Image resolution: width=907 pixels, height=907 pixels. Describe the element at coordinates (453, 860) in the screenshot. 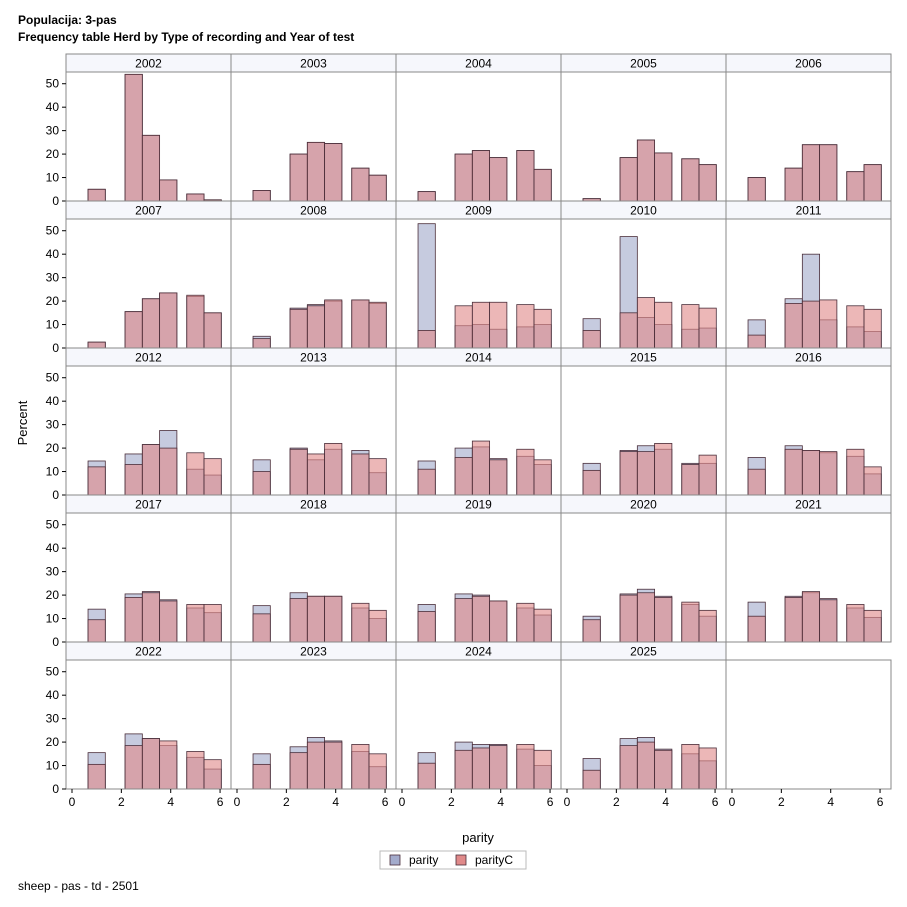

I see `legend-box` at that location.